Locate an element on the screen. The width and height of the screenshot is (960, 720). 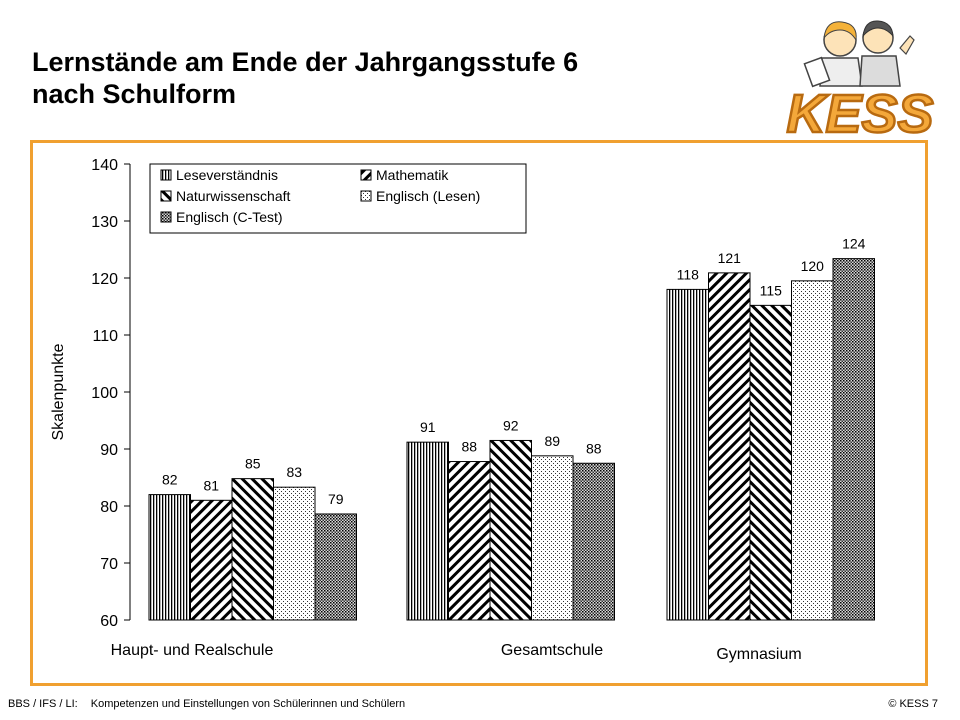
y-tick-label: 80 is located at coordinates (109, 507).